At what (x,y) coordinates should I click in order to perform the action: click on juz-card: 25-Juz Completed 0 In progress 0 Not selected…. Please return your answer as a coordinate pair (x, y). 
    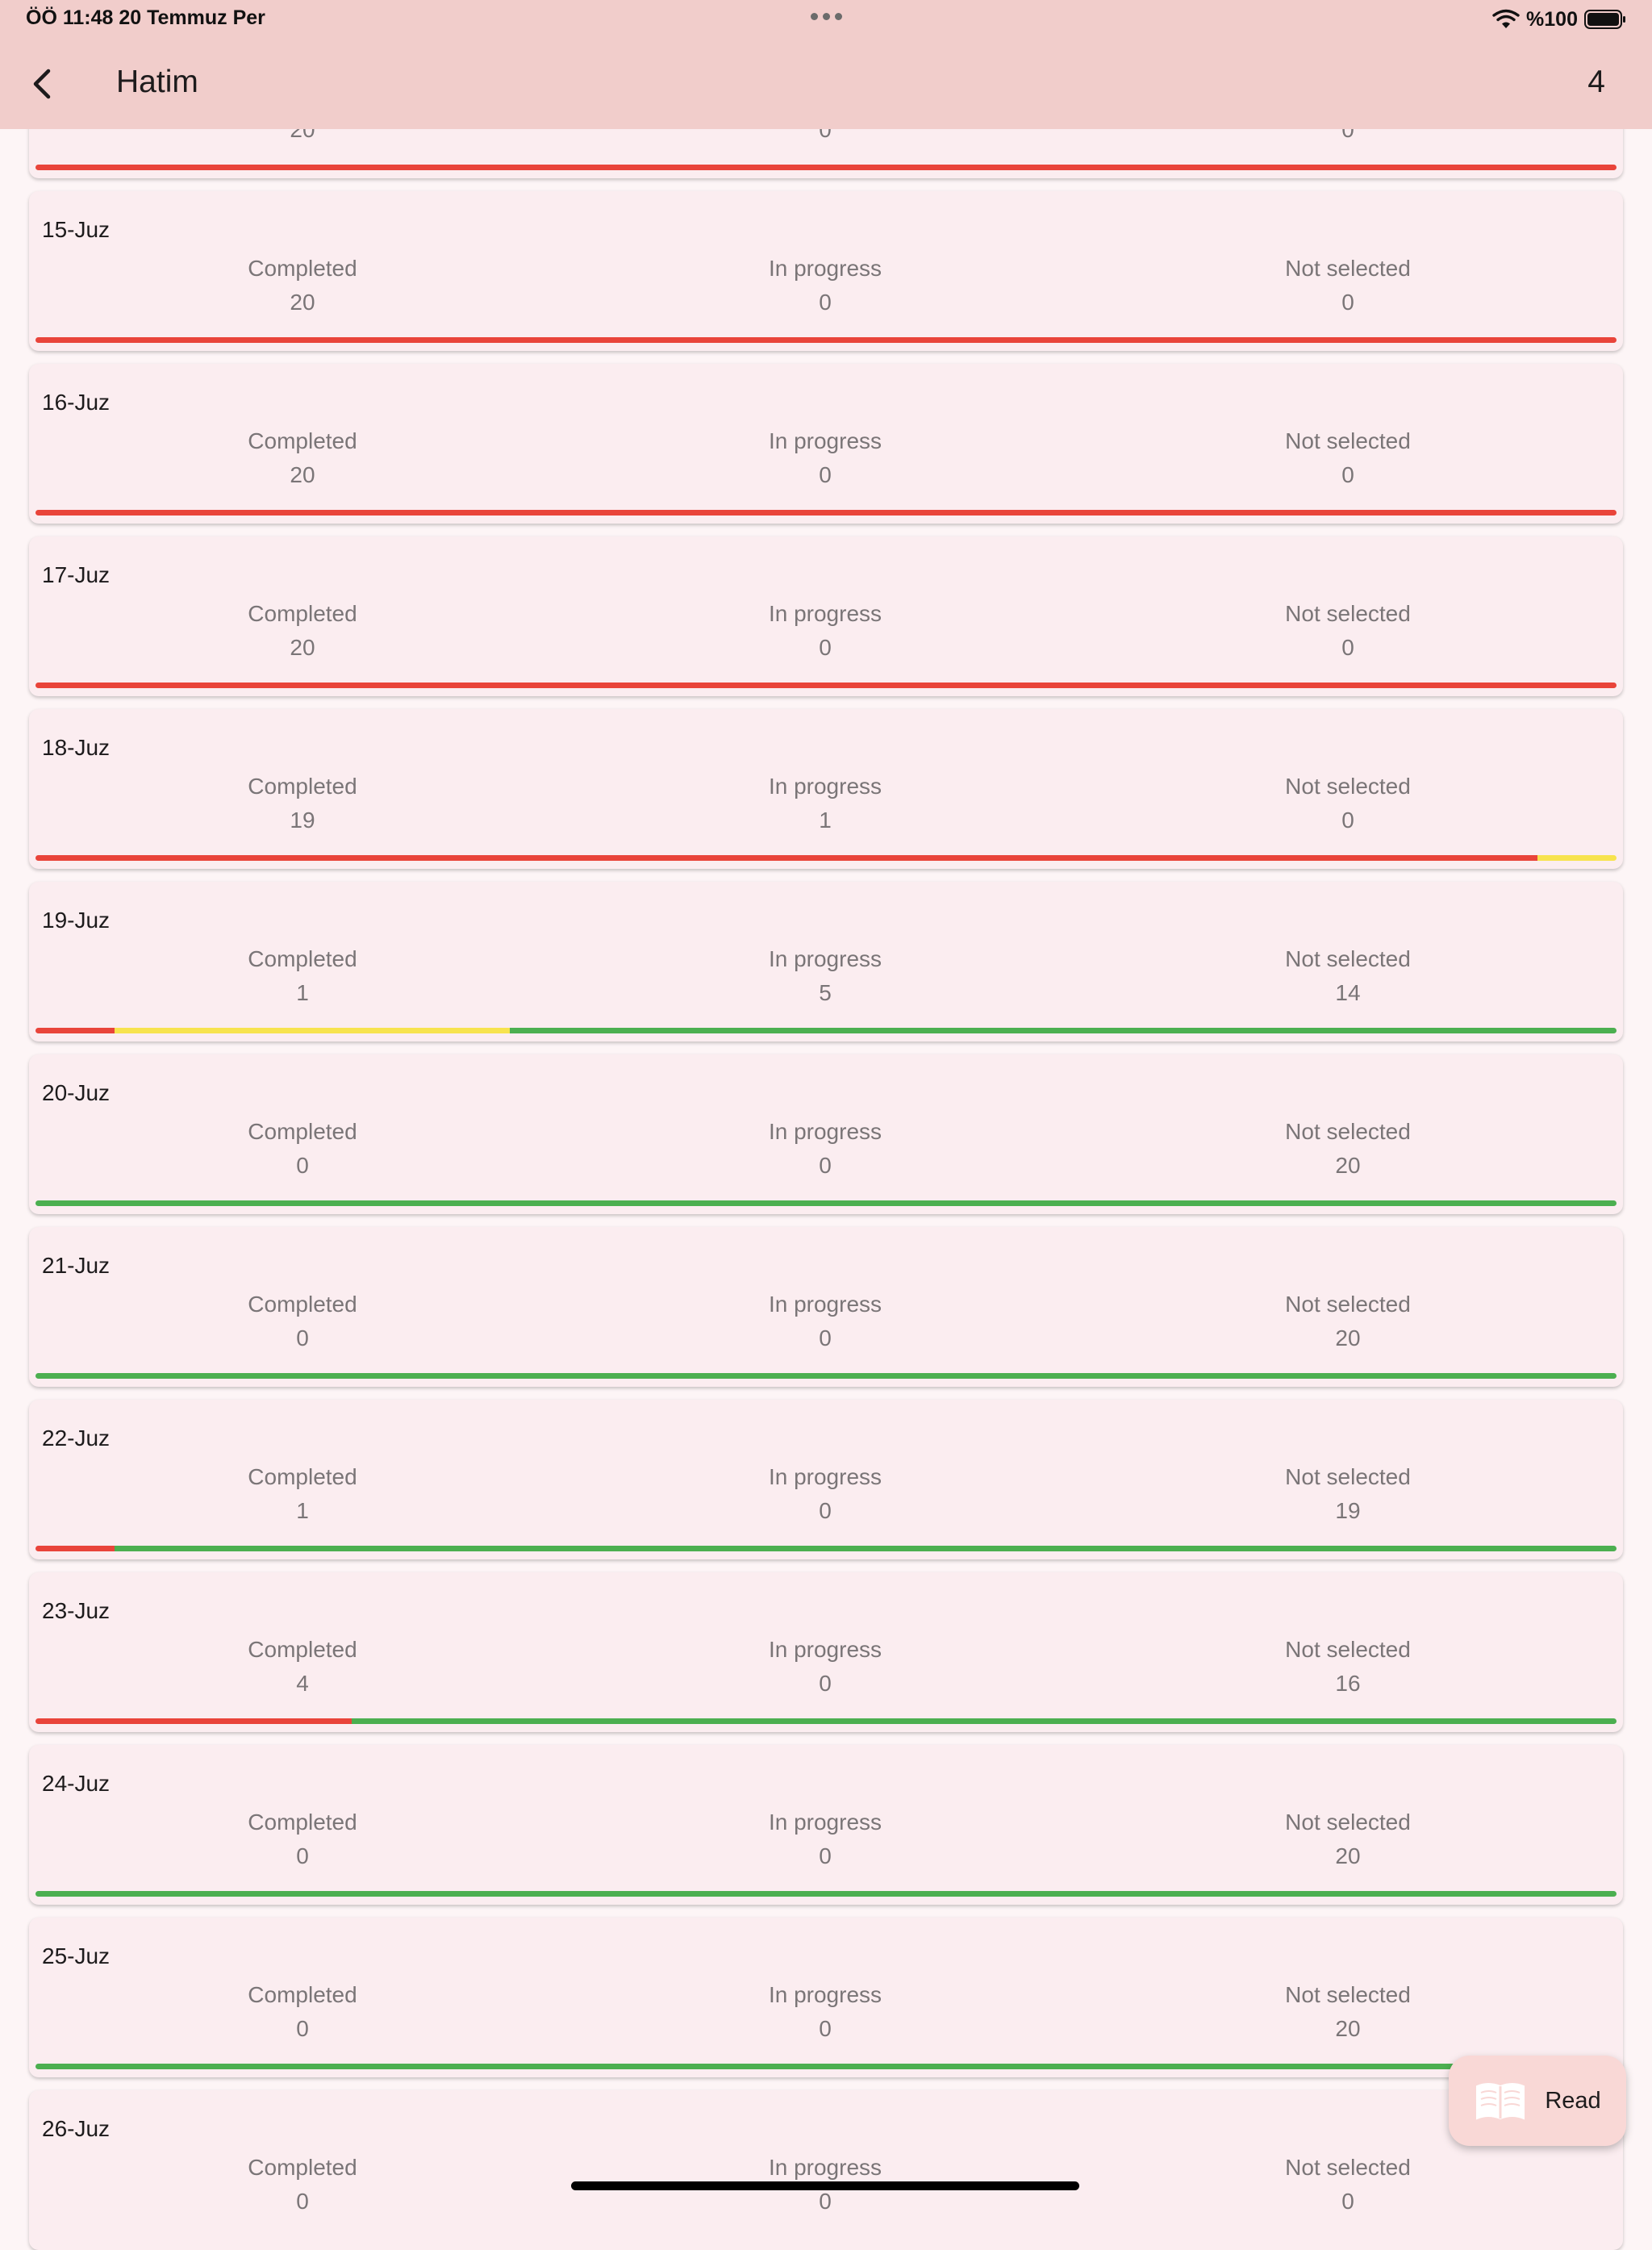
    Looking at the image, I should click on (826, 1997).